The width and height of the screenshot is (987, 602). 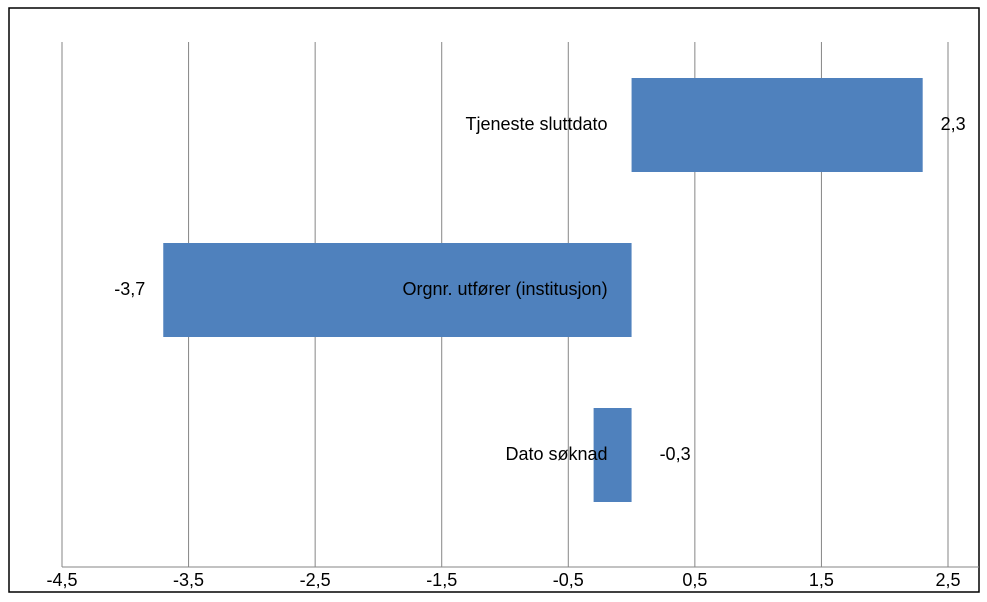 What do you see at coordinates (129, 289) in the screenshot?
I see `value-label: -3,7` at bounding box center [129, 289].